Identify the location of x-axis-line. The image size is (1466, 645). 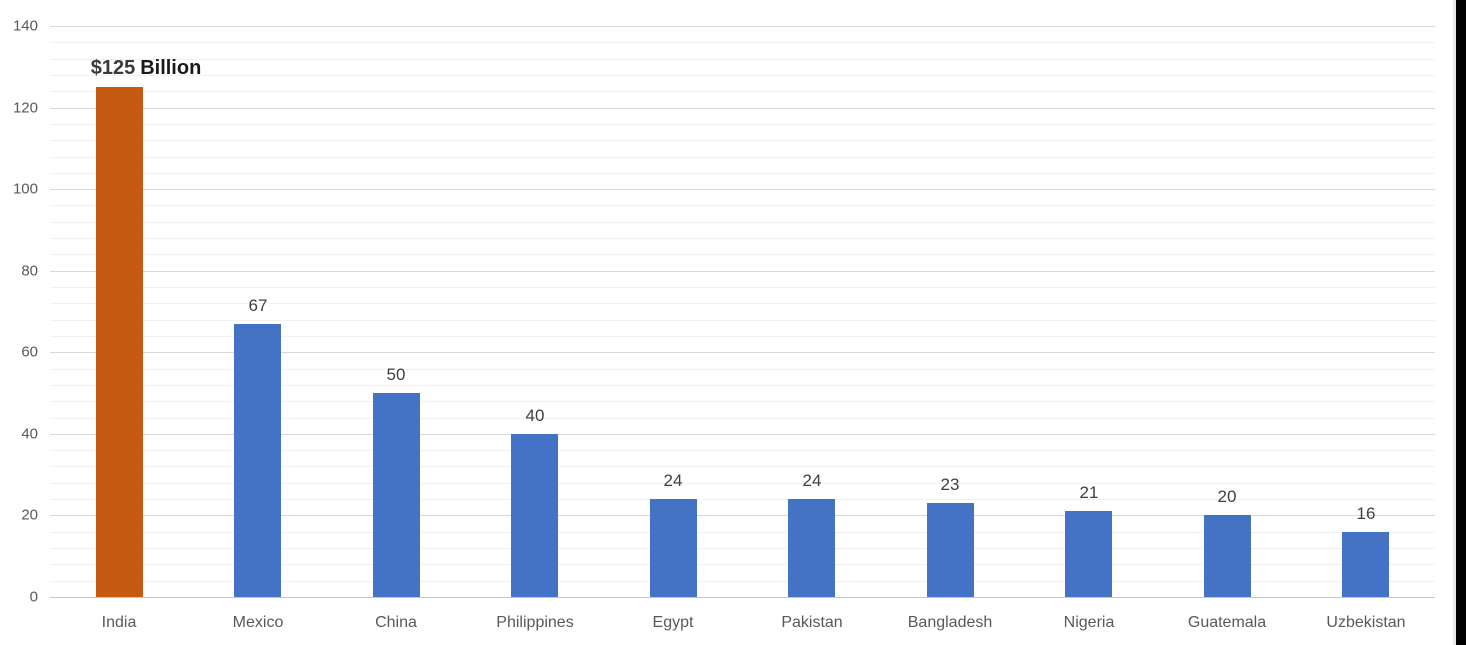
(742, 597).